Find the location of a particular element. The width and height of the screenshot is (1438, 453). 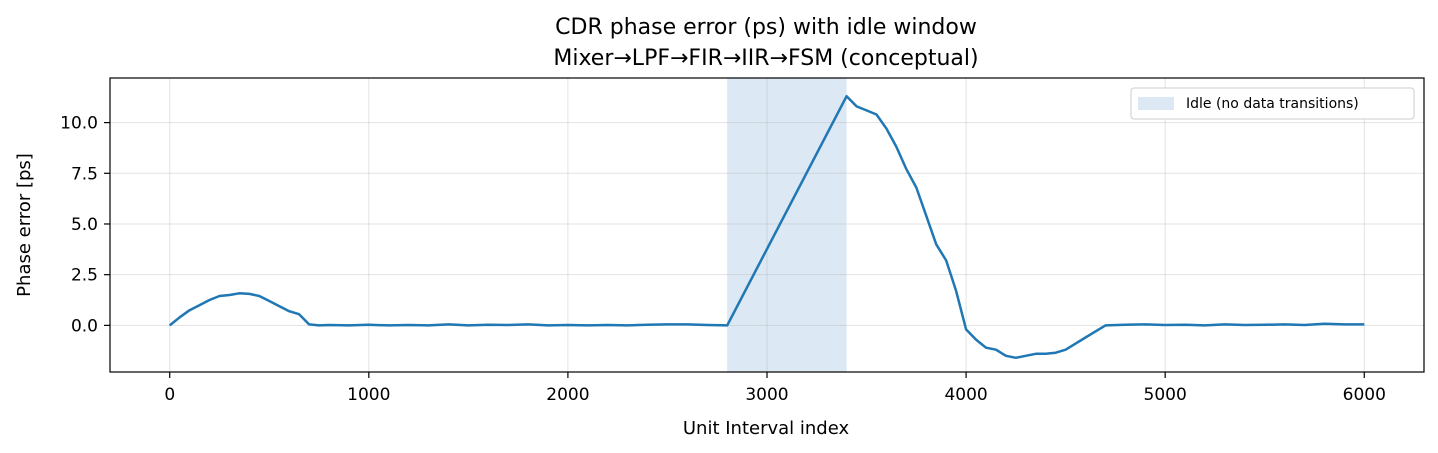

x-axis-ticks: 0 1000 2000 3000 4000 5000 6000 is located at coordinates (775, 388).